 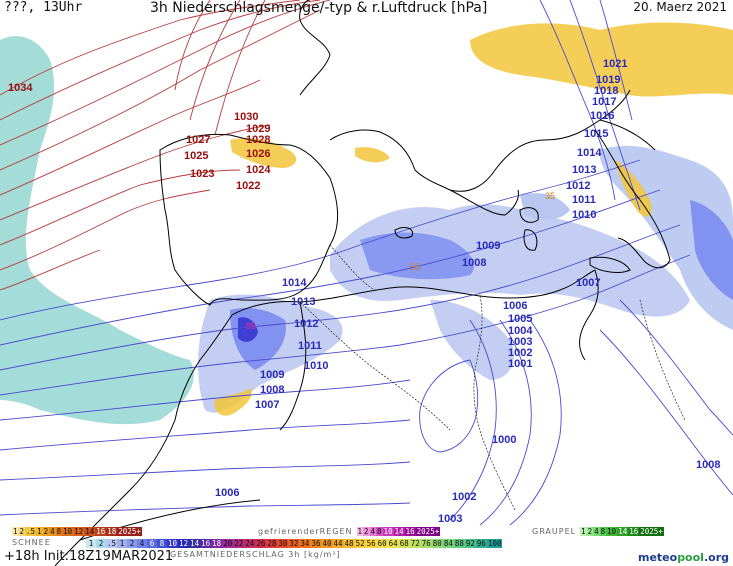 I want to click on legend-swatch: 34, so click(x=305, y=543).